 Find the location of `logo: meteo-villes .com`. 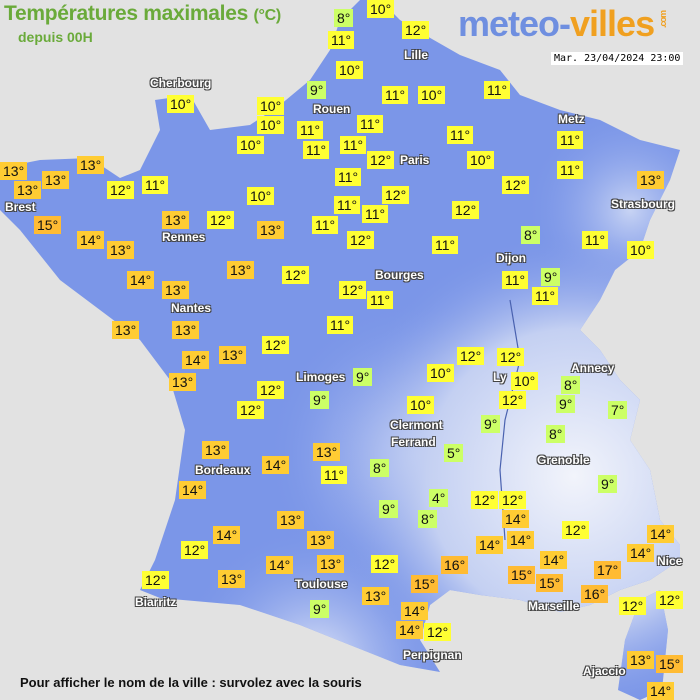

logo: meteo-villes .com is located at coordinates (563, 23).